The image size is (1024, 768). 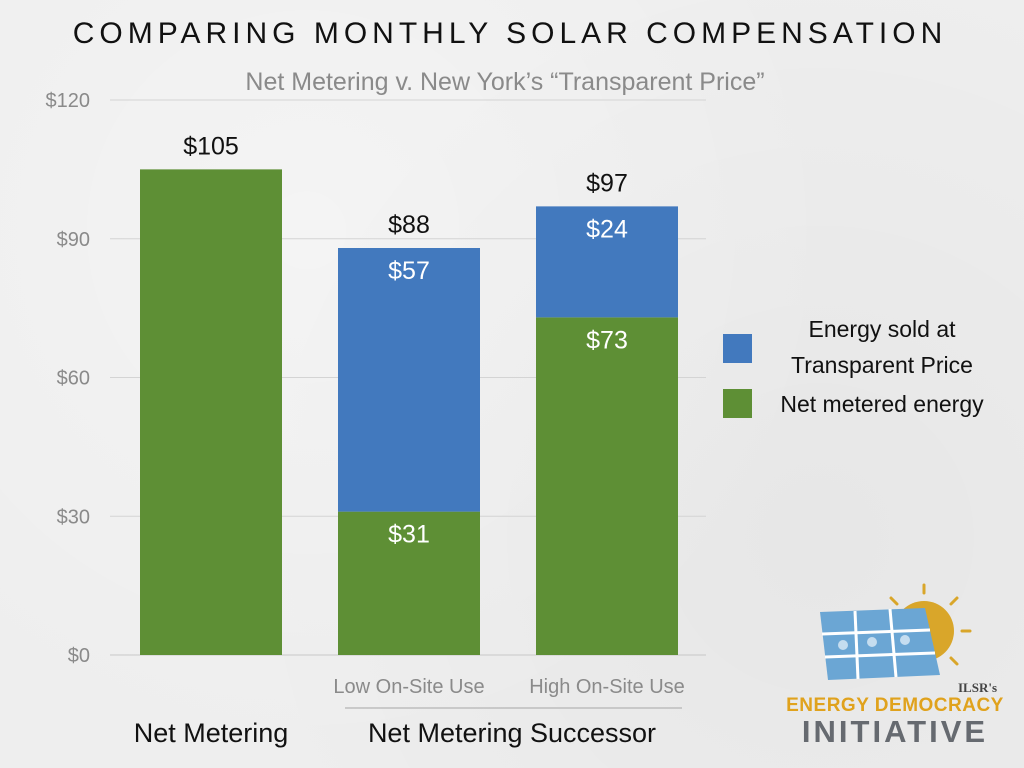 What do you see at coordinates (211, 146) in the screenshot?
I see `bar-total-label: $105` at bounding box center [211, 146].